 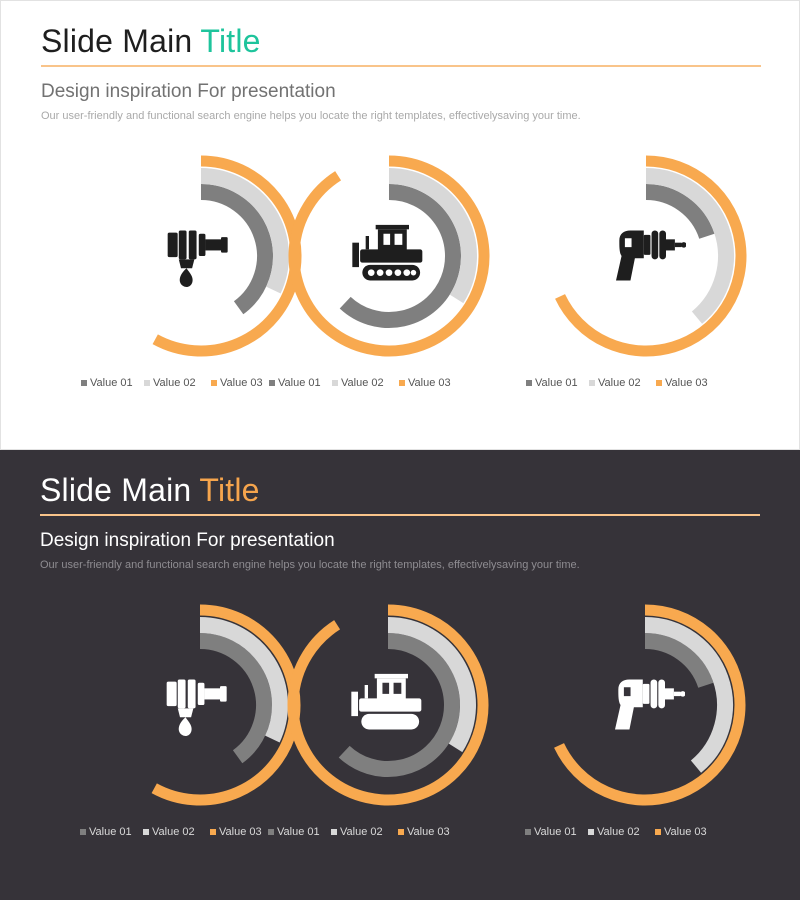 I want to click on radial-chart-drill: Value 01 Value 02 Value 03, so click(x=200, y=720).